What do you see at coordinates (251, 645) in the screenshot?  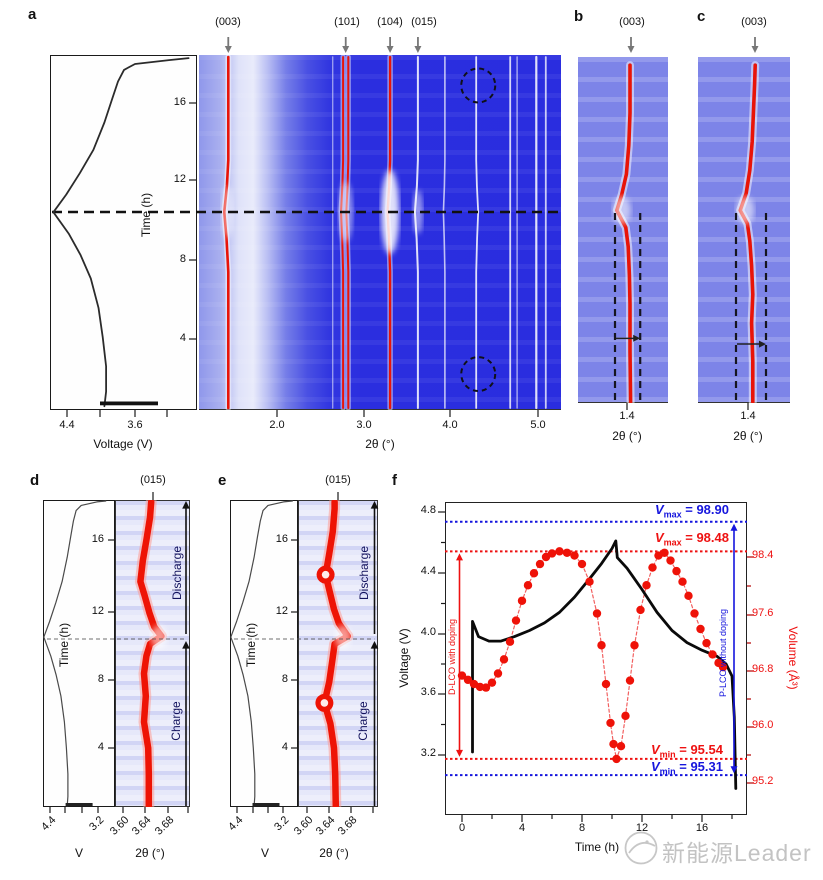 I see `panel-e-time-axis-label: Time (h)` at bounding box center [251, 645].